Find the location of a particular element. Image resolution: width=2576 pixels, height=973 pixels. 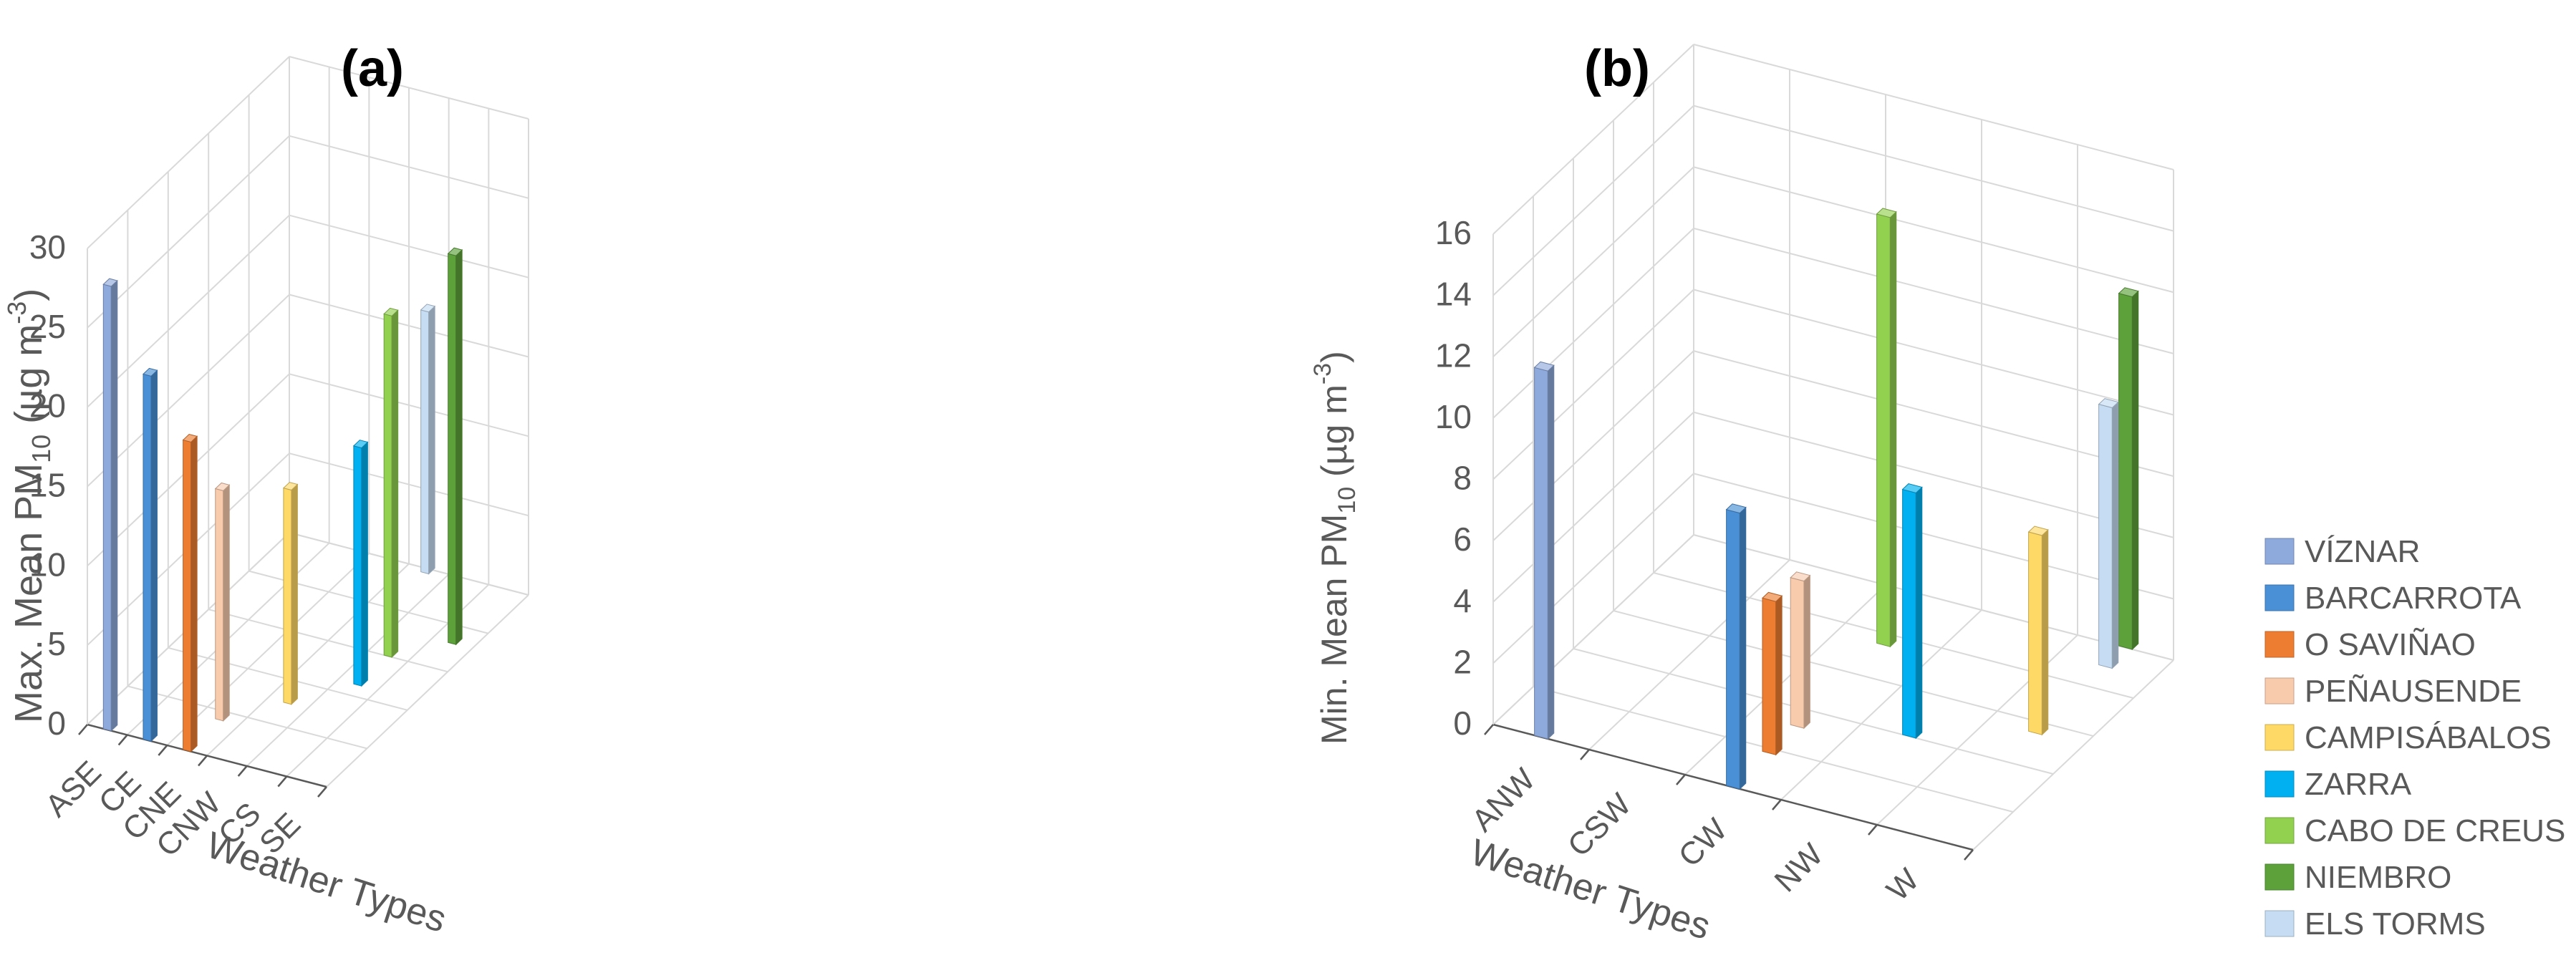

panel-b-y-tick-labels: 0 2 4 6 8 10 12 14 16 is located at coordinates (1453, 478).